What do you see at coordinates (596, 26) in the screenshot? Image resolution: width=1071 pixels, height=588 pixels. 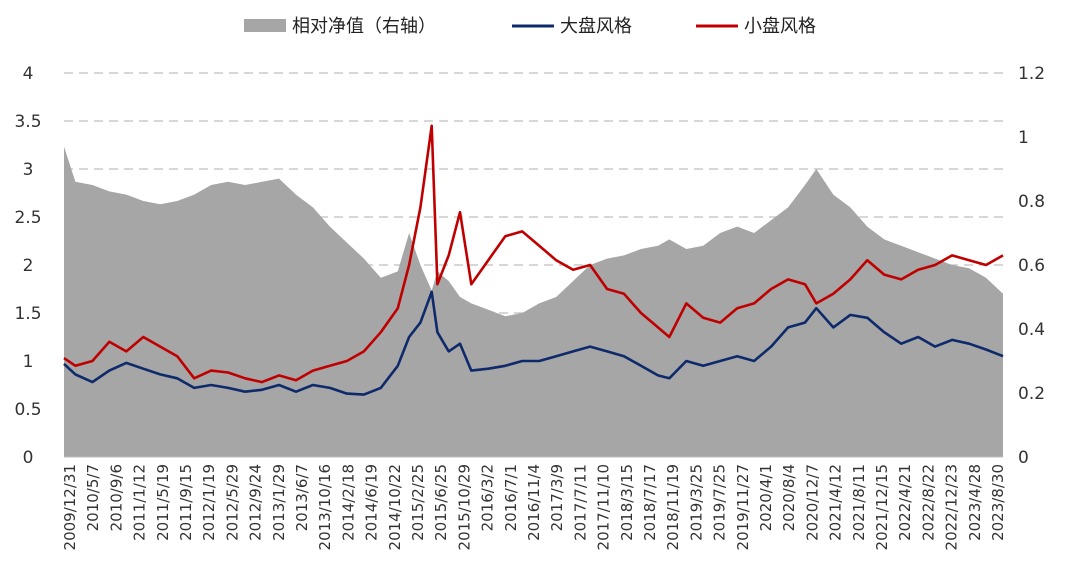 I see `legend-label-large: 大盘风格` at bounding box center [596, 26].